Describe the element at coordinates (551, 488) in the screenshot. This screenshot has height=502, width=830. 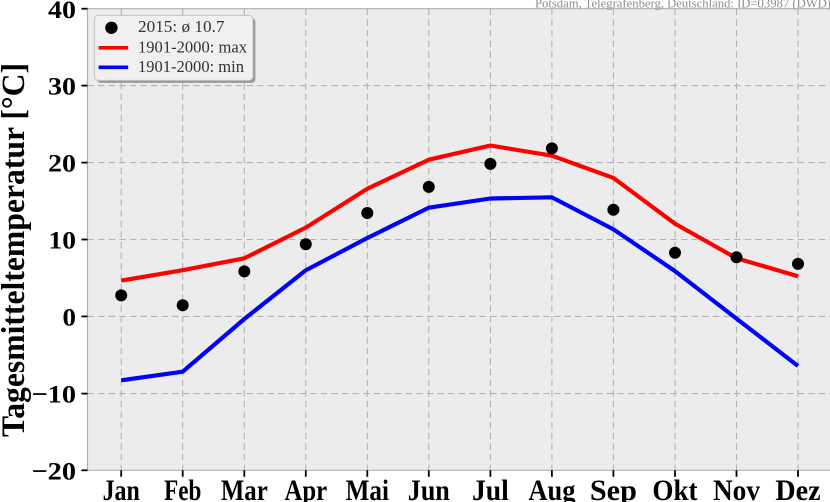
I see `svg-text: Aug` at that location.